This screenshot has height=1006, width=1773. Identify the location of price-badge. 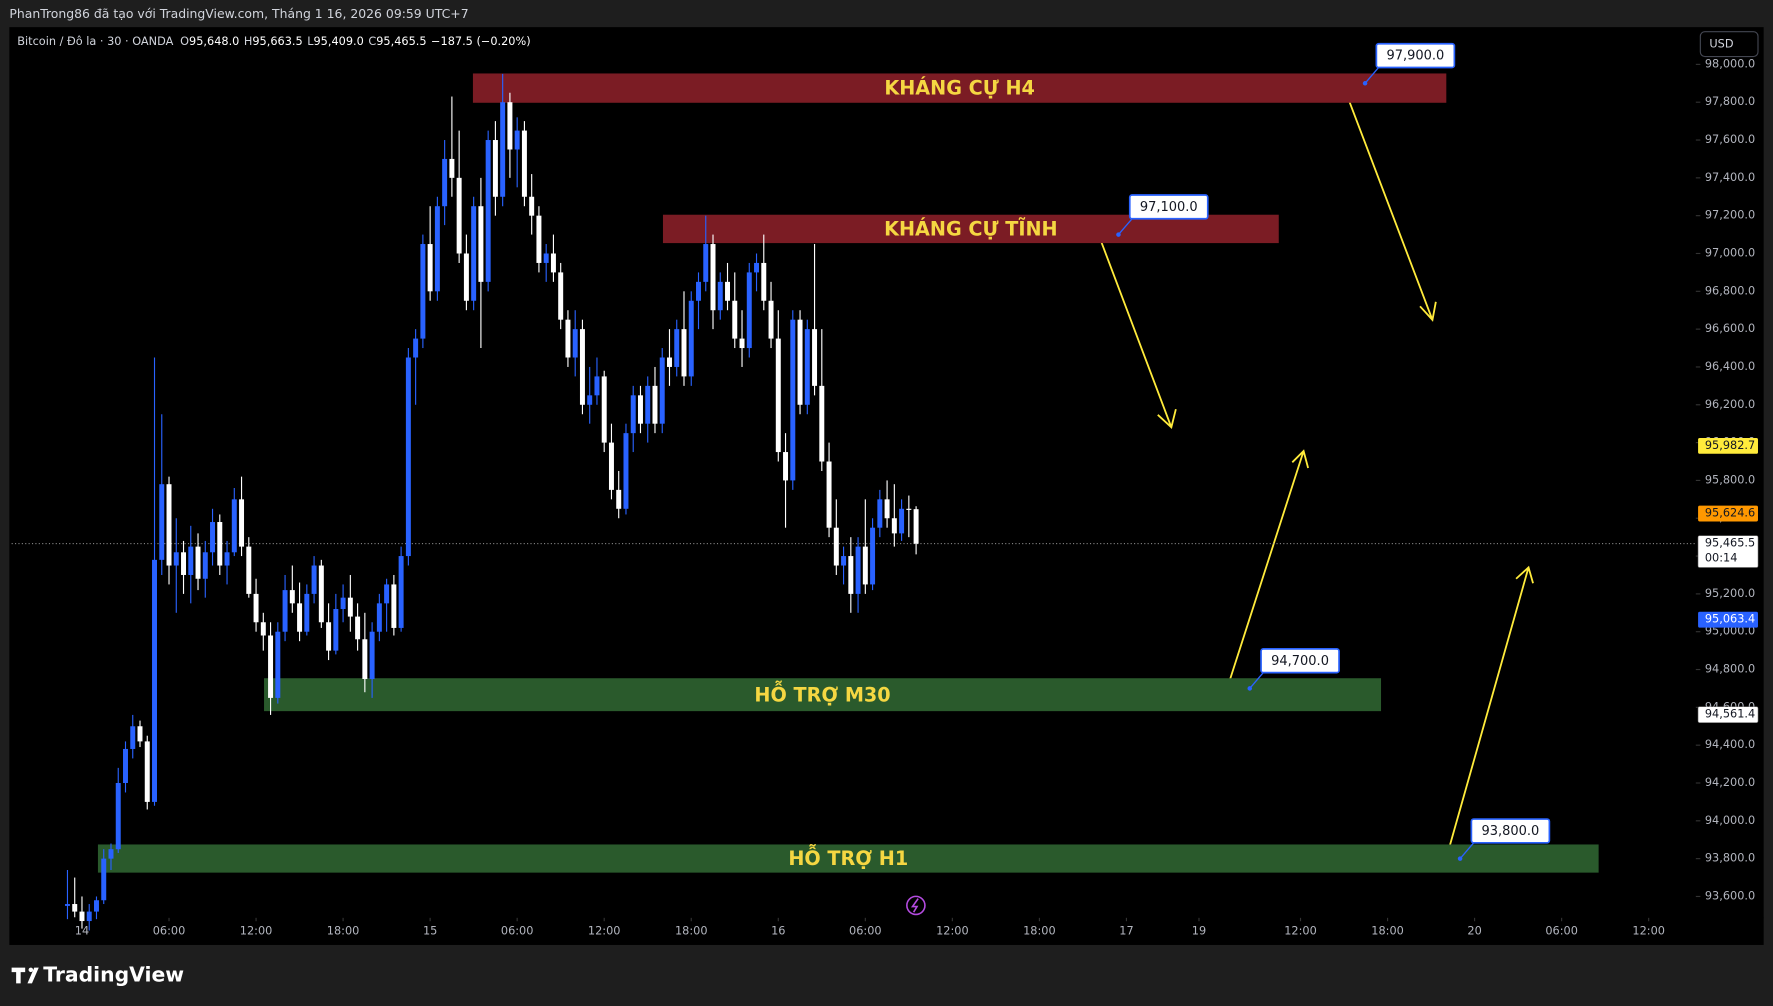
(1728, 551).